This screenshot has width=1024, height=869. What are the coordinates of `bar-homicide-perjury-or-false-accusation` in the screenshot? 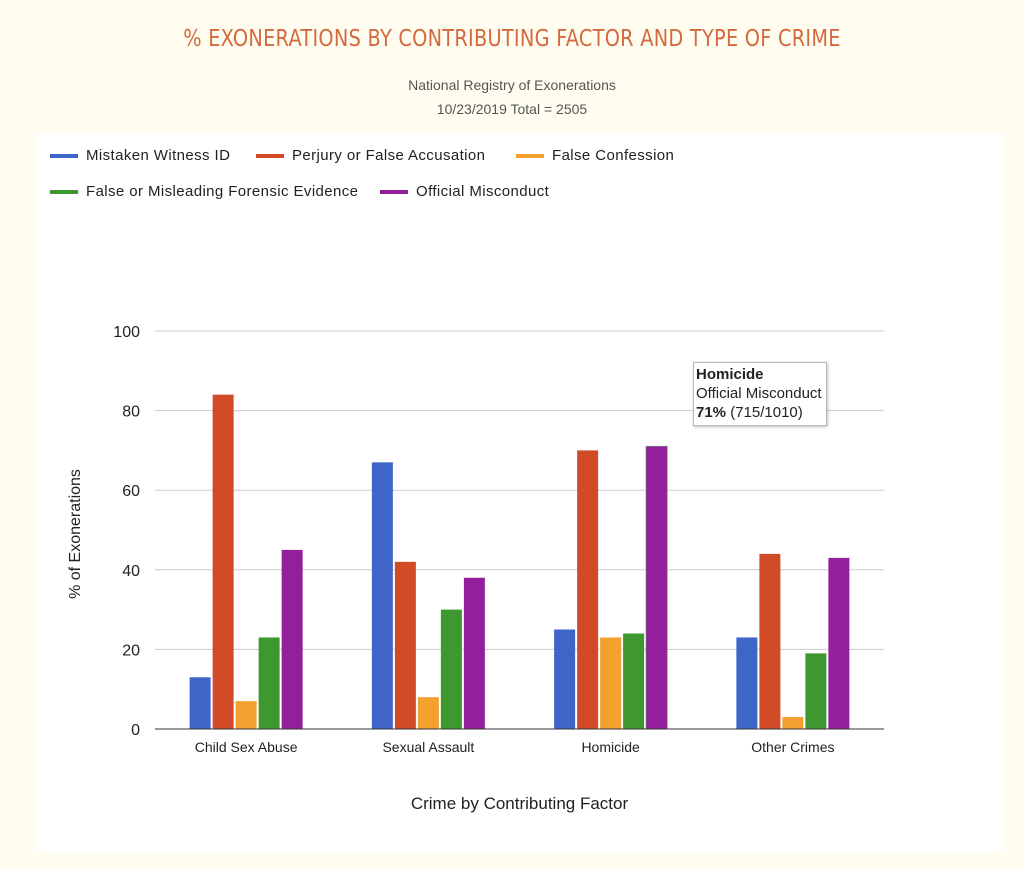 It's located at (588, 589).